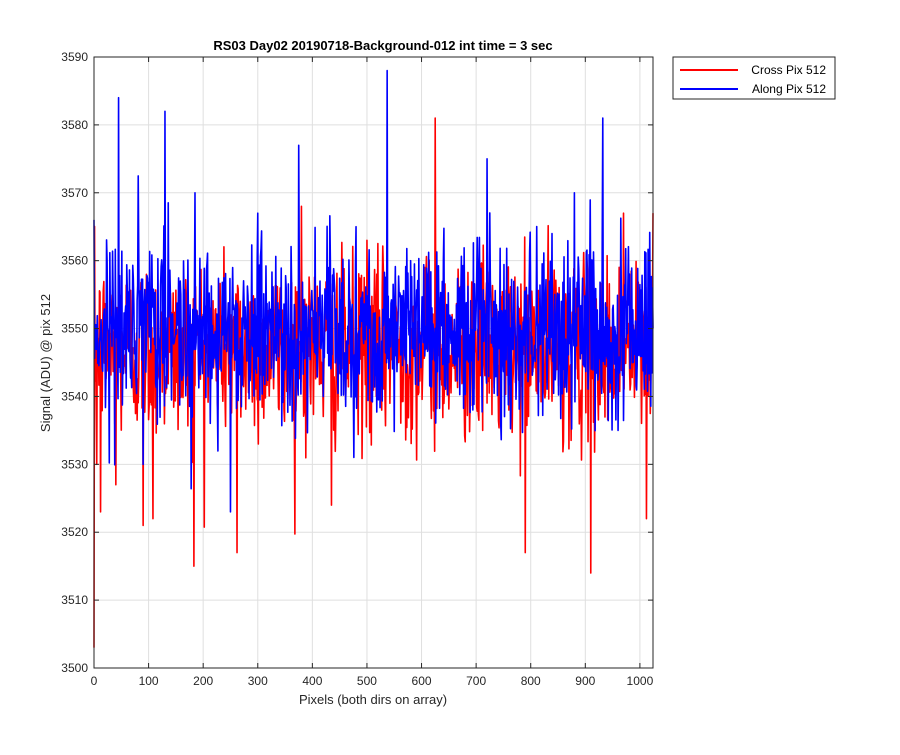 The width and height of the screenshot is (900, 755). What do you see at coordinates (531, 681) in the screenshot?
I see `x-tick-label: 800` at bounding box center [531, 681].